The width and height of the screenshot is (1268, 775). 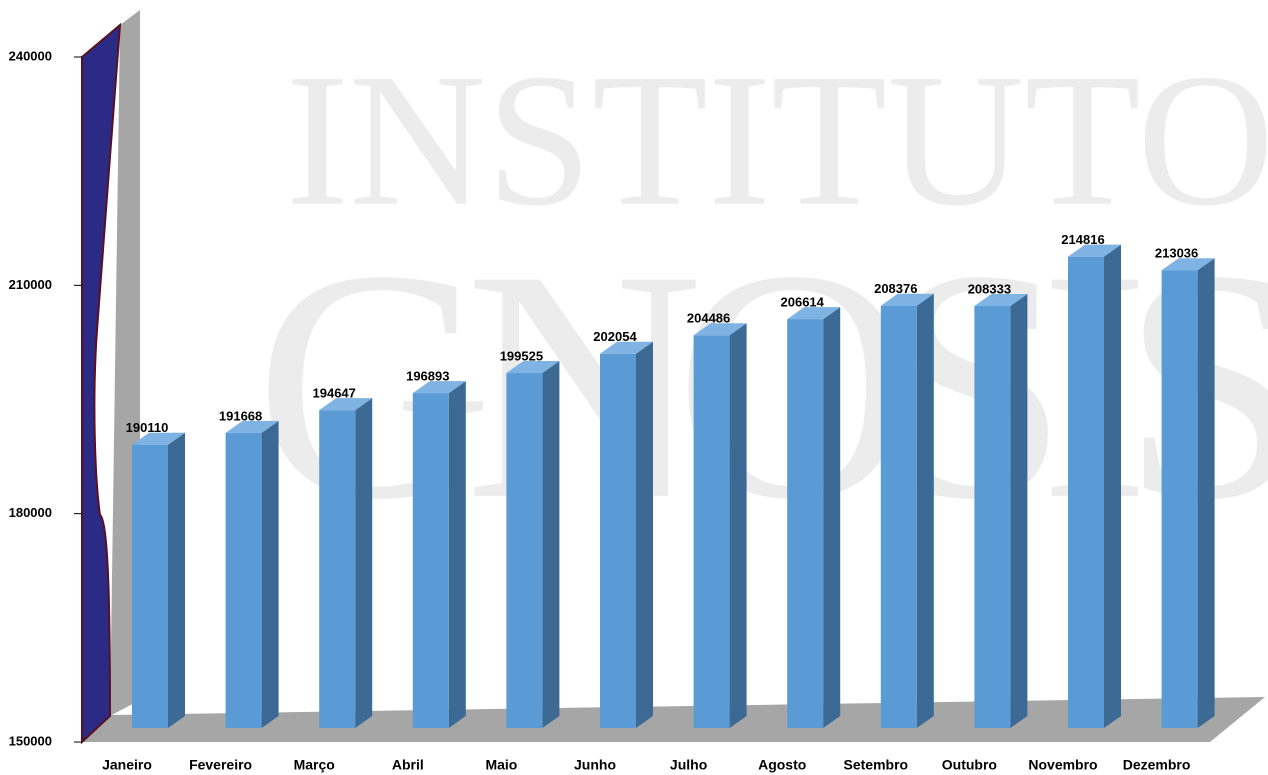 I want to click on y-tick-label: 240000, so click(x=30, y=55).